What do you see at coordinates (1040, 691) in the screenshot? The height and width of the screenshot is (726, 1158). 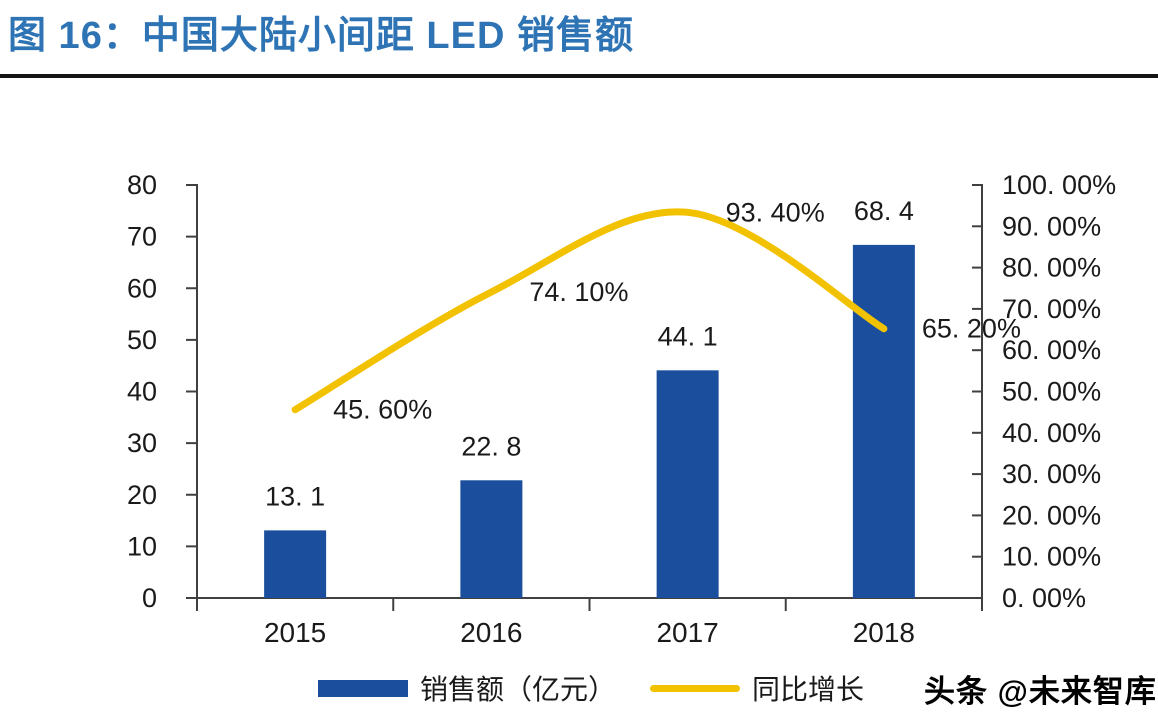 I see `watermark: 头条 @未来智库` at bounding box center [1040, 691].